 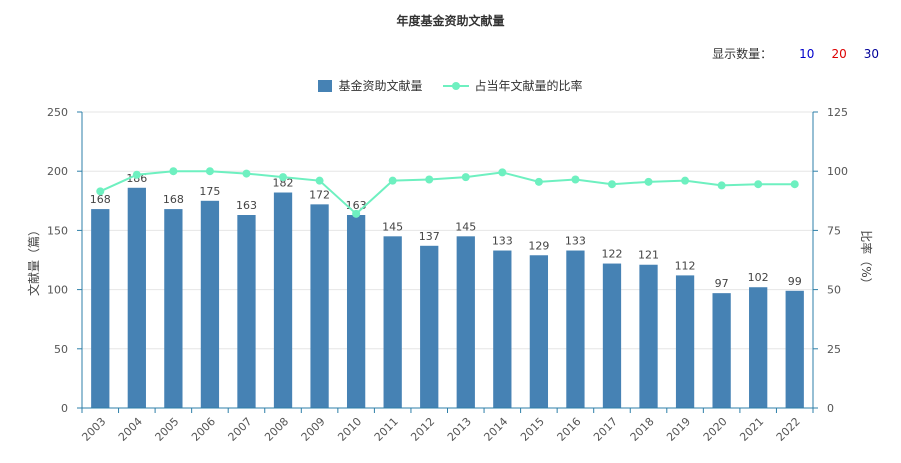 I want to click on y-axis-tick-label: 100, so click(x=57, y=290).